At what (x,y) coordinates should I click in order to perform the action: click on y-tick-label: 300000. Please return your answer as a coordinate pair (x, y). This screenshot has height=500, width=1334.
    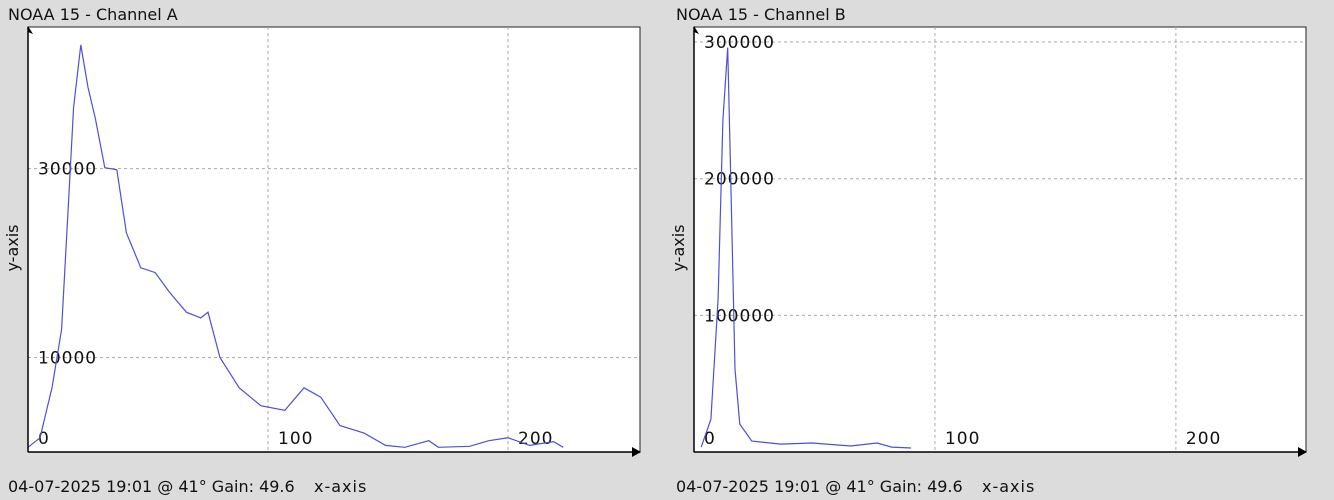
    Looking at the image, I should click on (739, 43).